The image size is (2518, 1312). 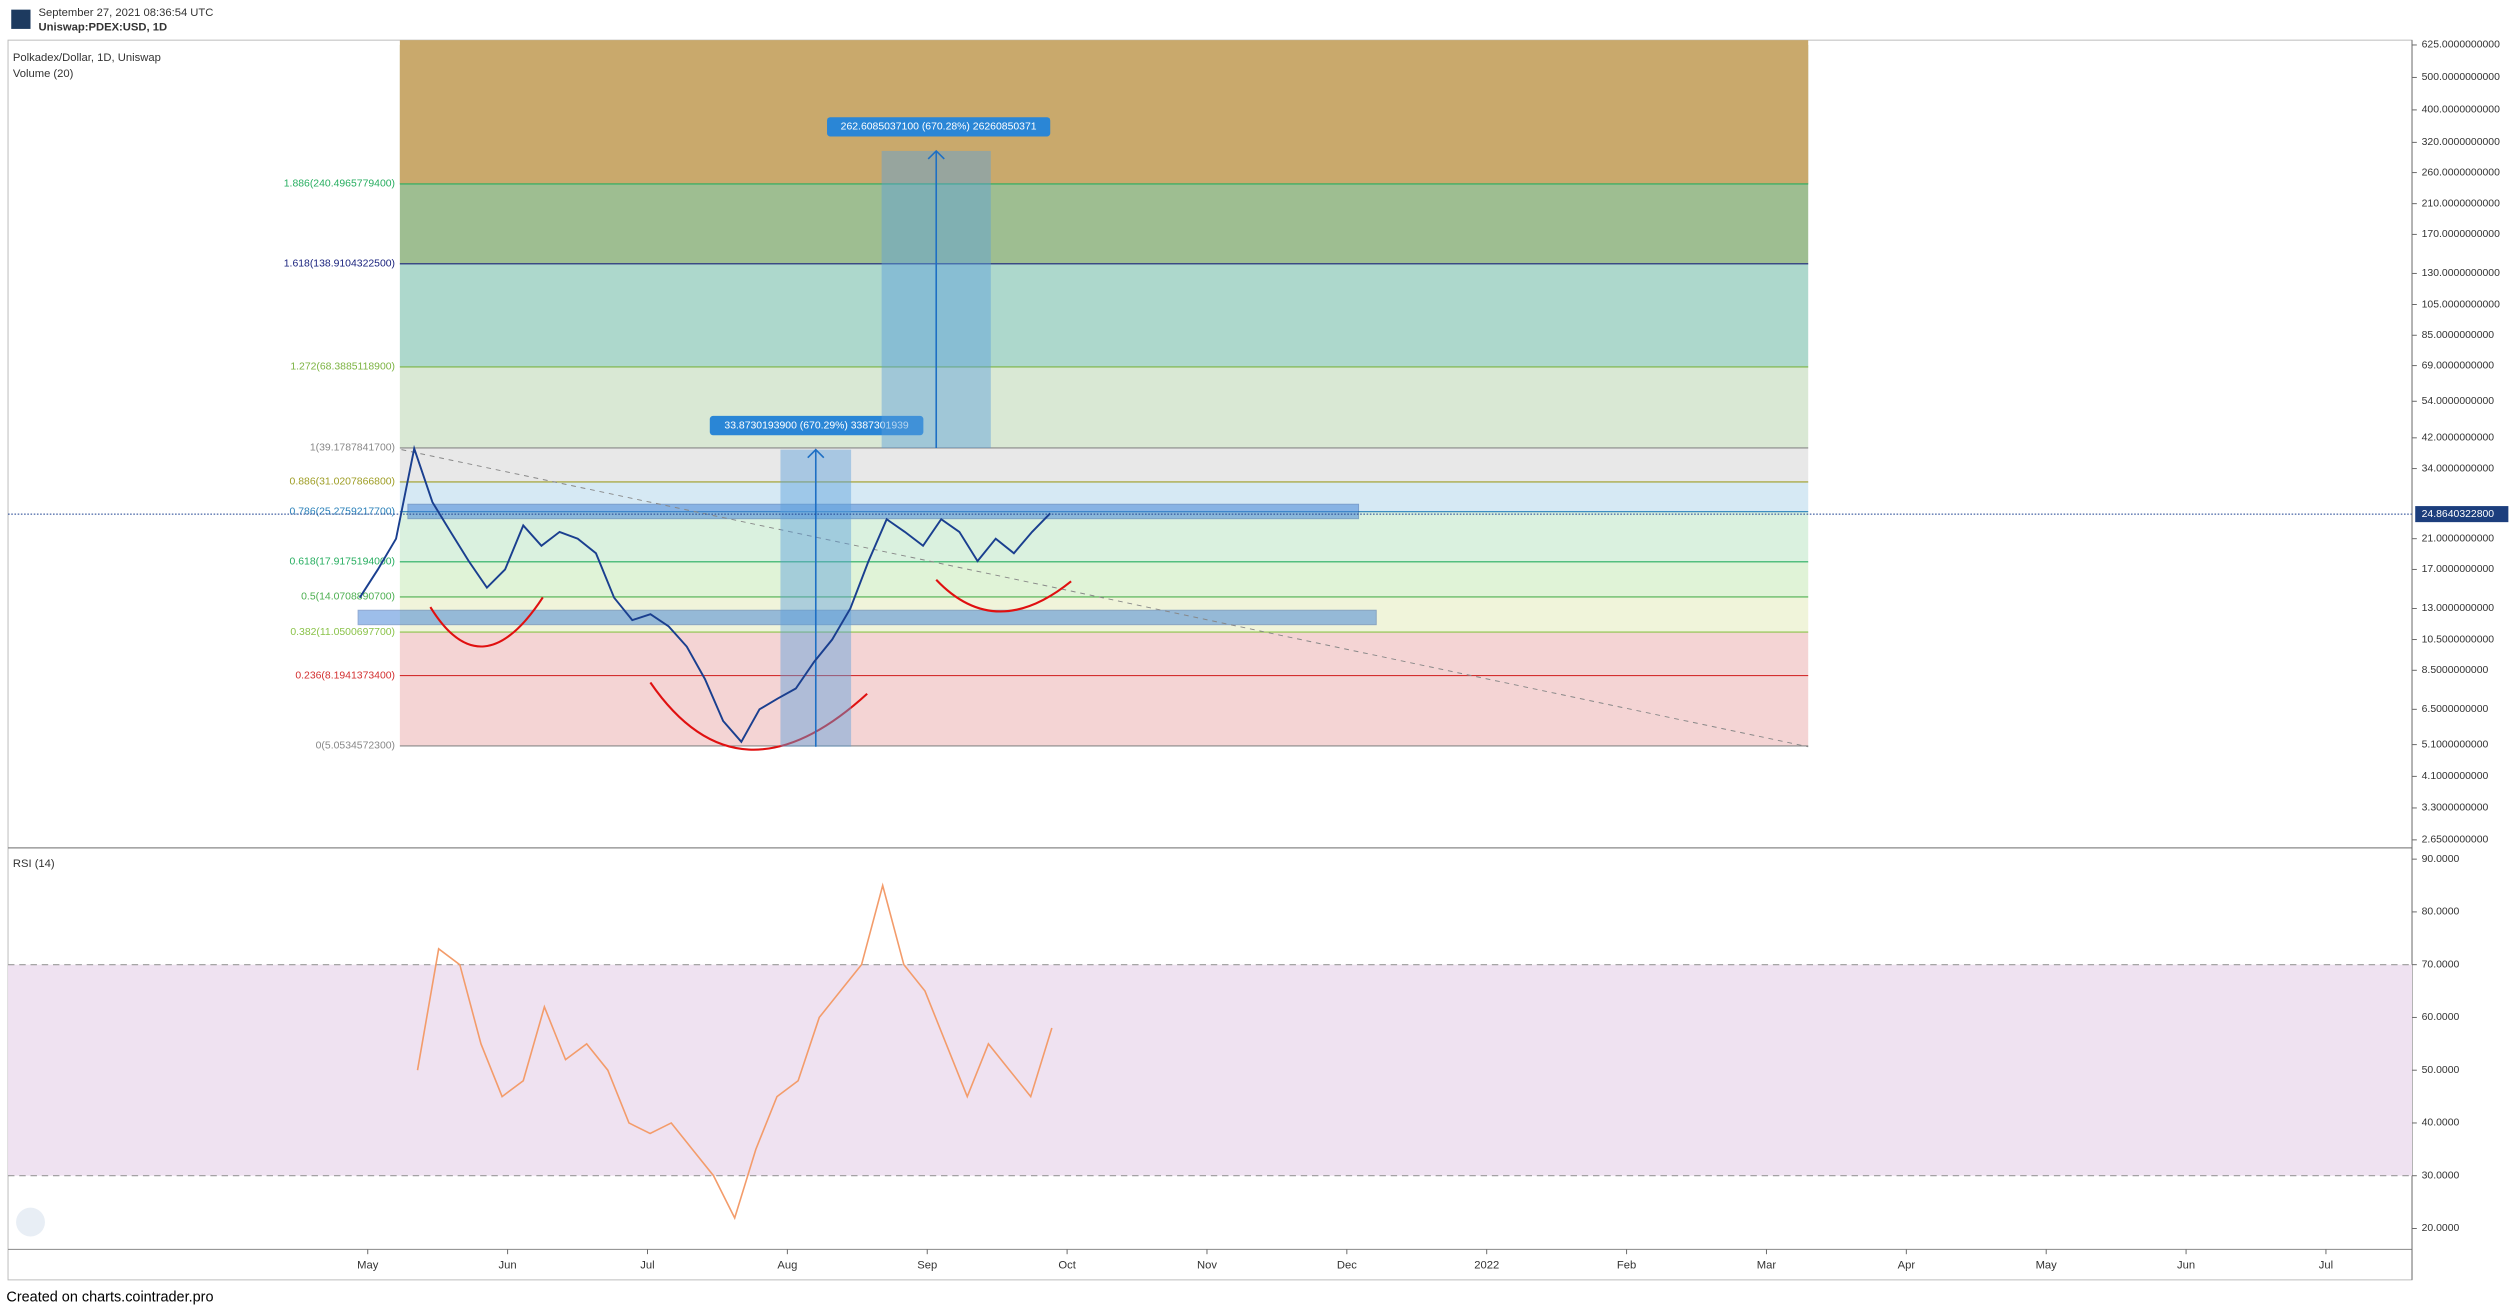 What do you see at coordinates (345, 675) in the screenshot?
I see `fib-label: 0.236(8.1941373400)` at bounding box center [345, 675].